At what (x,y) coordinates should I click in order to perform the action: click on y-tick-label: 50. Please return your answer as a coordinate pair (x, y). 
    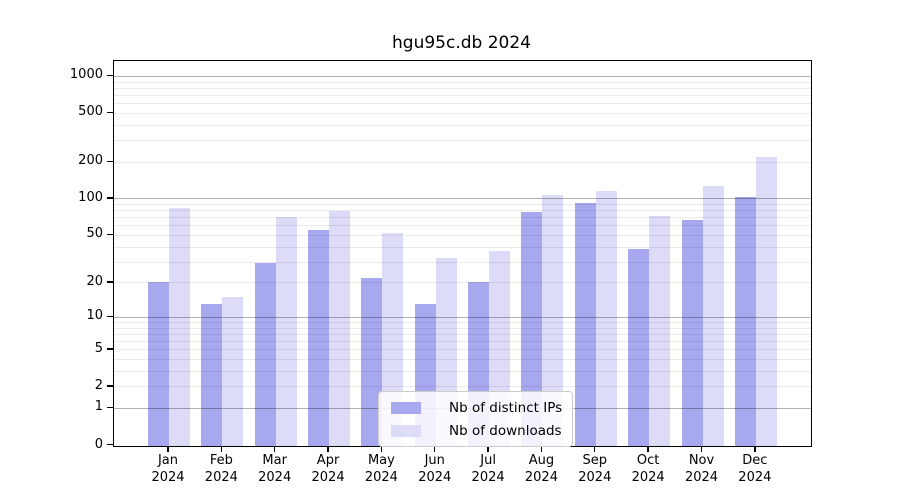
    Looking at the image, I should click on (94, 234).